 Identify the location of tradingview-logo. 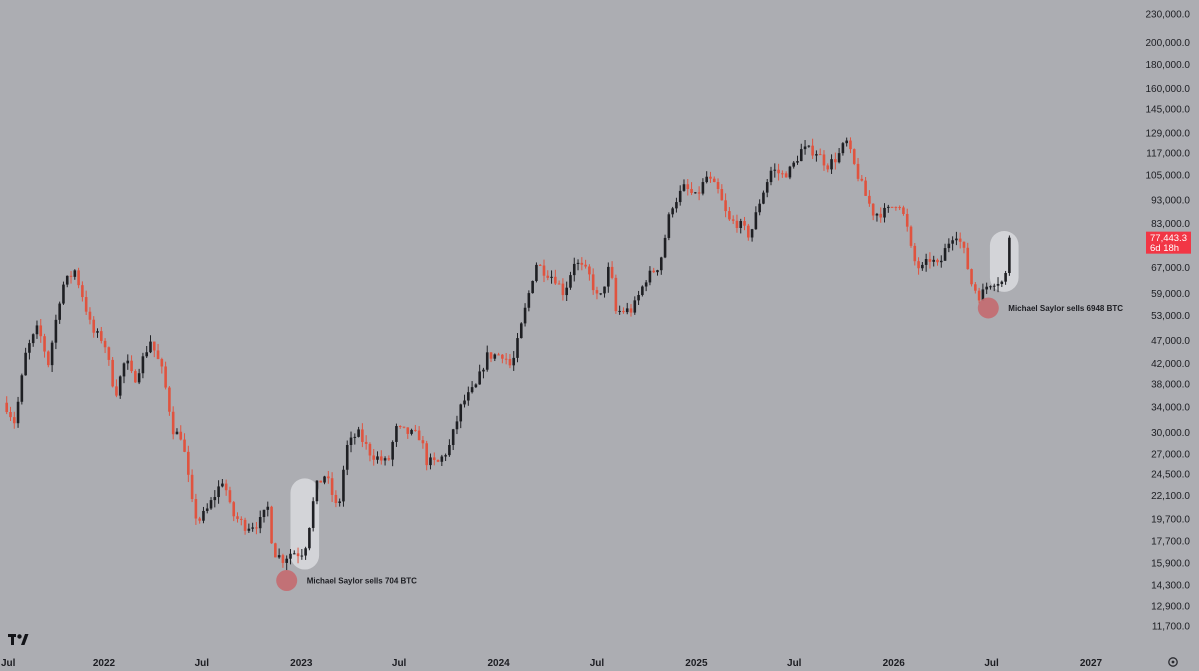
(18, 639).